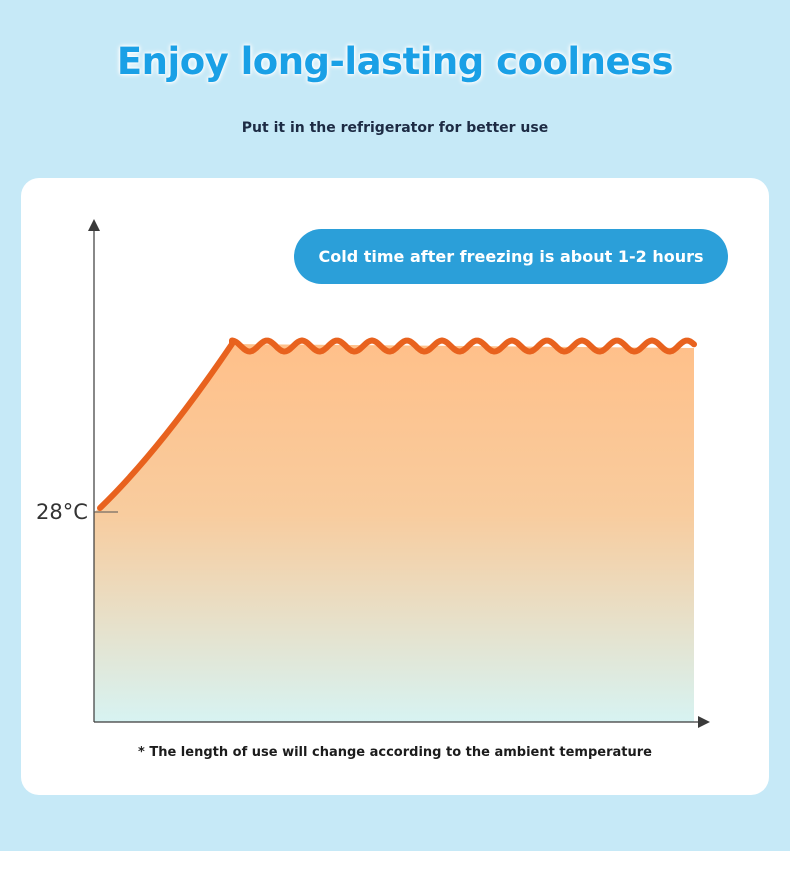 The image size is (790, 882). Describe the element at coordinates (94, 225) in the screenshot. I see `y-axis-arrow` at that location.